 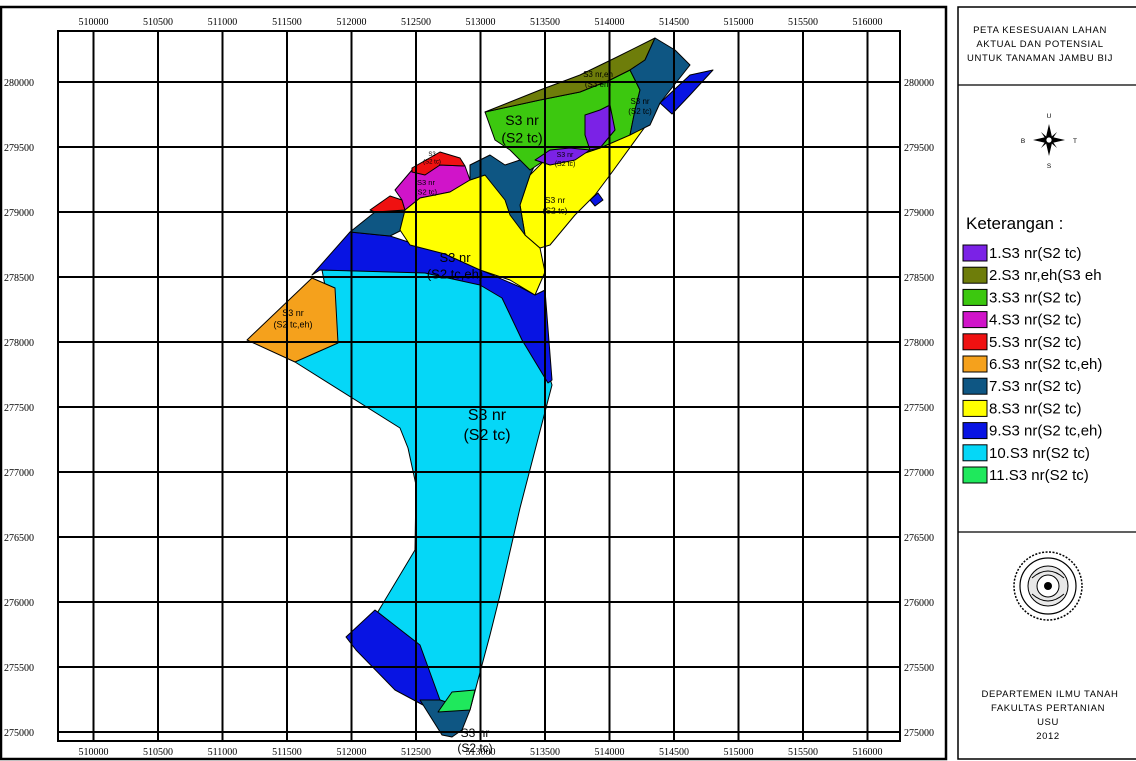 What do you see at coordinates (1075, 141) in the screenshot?
I see `compass-east: T` at bounding box center [1075, 141].